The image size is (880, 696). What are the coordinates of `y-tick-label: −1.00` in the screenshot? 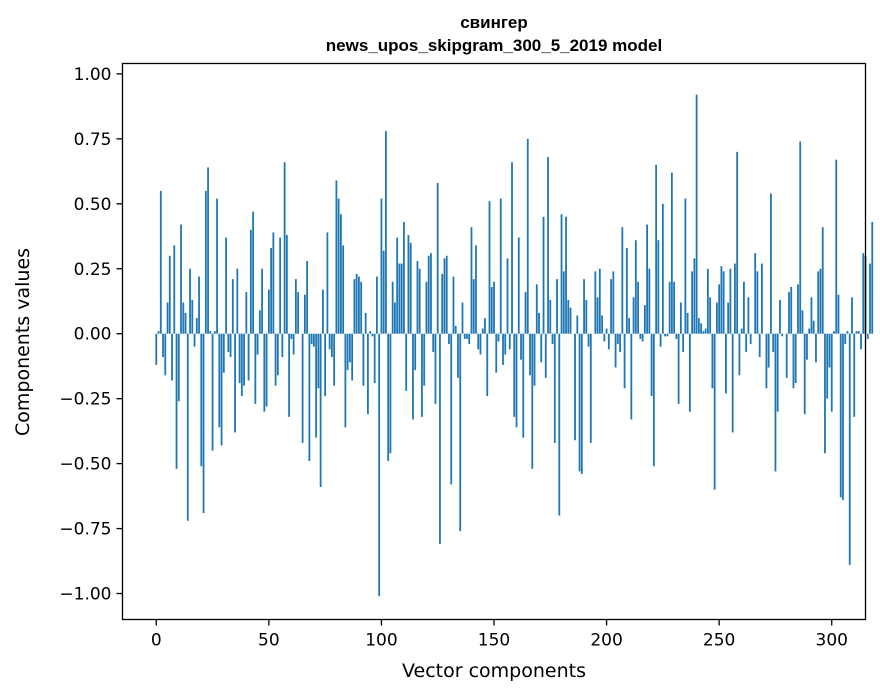 It's located at (85, 595).